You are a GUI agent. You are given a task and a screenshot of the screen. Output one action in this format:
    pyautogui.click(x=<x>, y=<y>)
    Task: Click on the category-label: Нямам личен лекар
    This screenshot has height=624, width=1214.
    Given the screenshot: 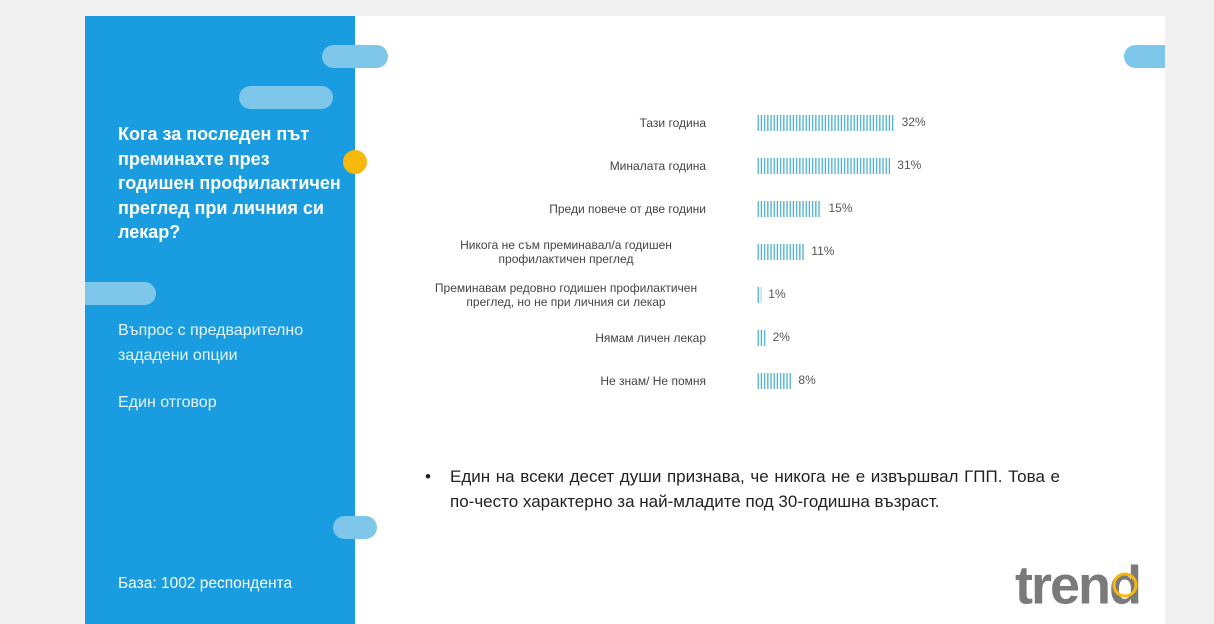 What is the action you would take?
    pyautogui.click(x=650, y=338)
    